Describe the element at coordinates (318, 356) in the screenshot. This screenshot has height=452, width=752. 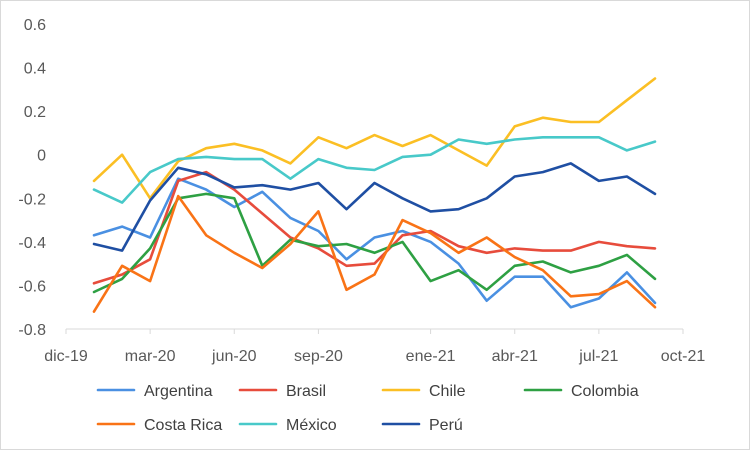
I see `x-tick-label: sep-20` at that location.